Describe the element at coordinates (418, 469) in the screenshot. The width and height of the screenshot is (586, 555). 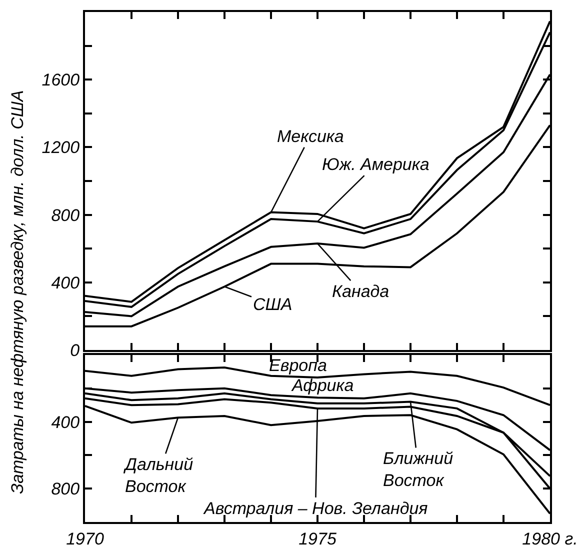
I see `annotation: Ближний Восток` at that location.